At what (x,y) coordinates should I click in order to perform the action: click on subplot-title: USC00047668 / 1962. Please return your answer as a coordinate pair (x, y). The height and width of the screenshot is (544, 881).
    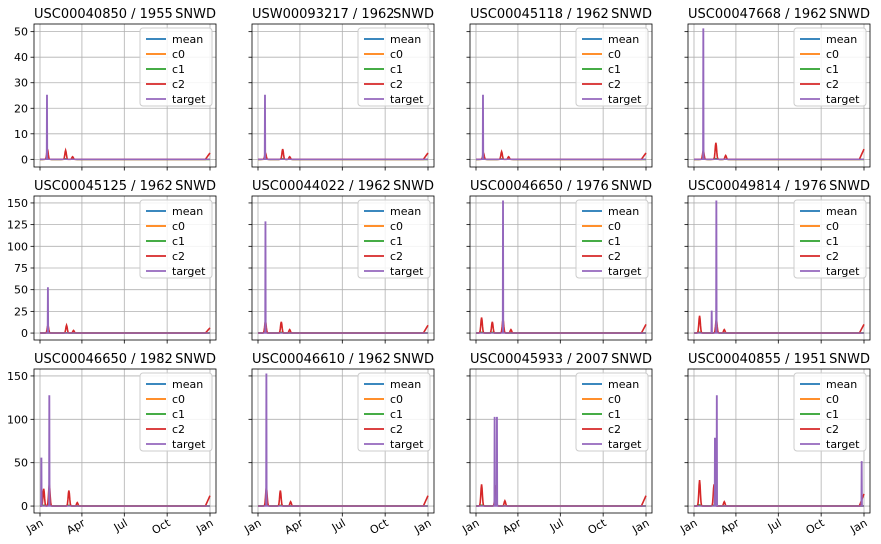
    Looking at the image, I should click on (757, 14).